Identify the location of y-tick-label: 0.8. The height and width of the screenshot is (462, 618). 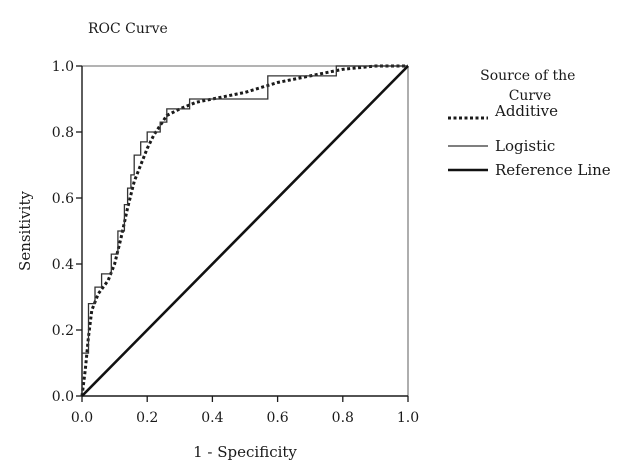
(63, 133).